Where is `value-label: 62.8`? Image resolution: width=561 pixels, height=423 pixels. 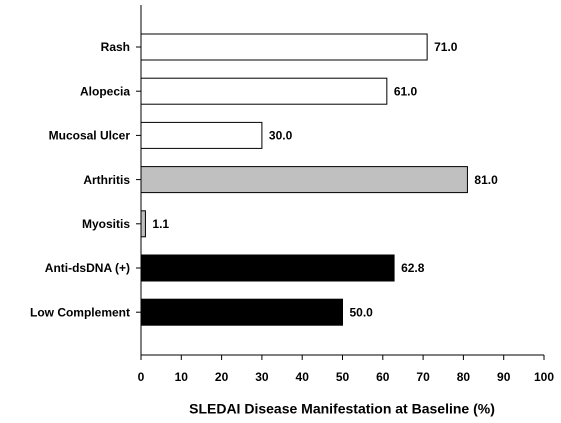 value-label: 62.8 is located at coordinates (413, 268).